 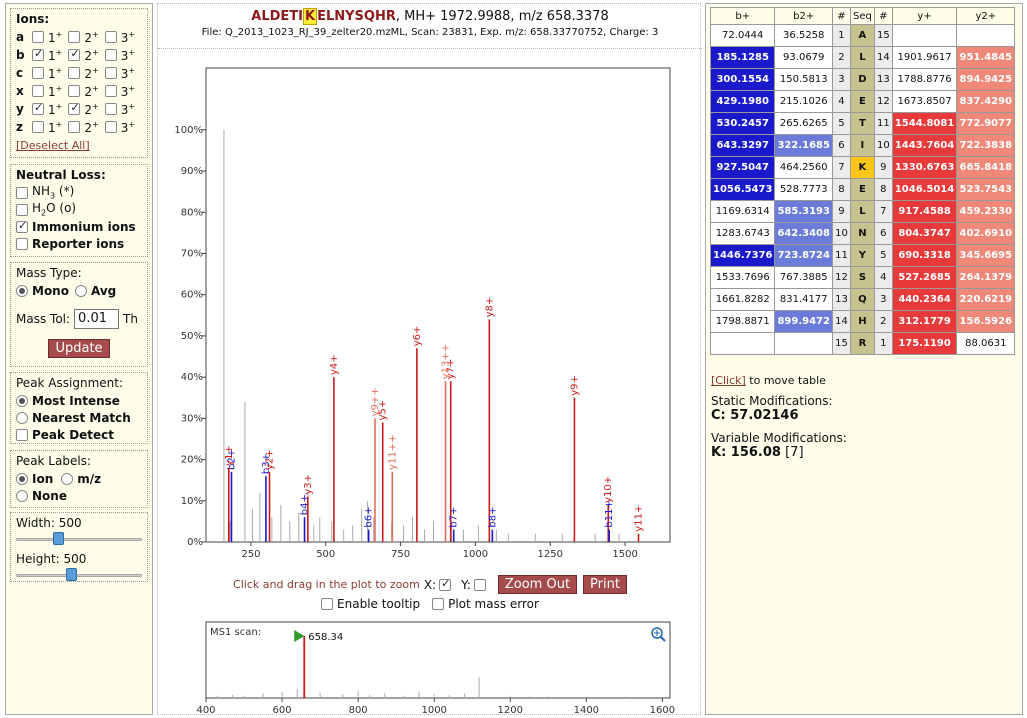 What do you see at coordinates (537, 584) in the screenshot?
I see `zoom-out-button: Zoom Out` at bounding box center [537, 584].